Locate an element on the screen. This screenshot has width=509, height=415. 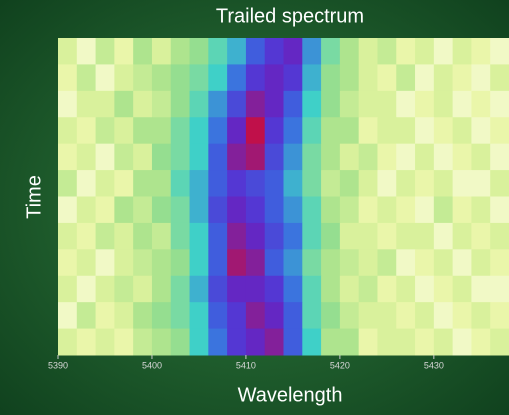
chart-title: Trailed spectrum is located at coordinates (290, 16).